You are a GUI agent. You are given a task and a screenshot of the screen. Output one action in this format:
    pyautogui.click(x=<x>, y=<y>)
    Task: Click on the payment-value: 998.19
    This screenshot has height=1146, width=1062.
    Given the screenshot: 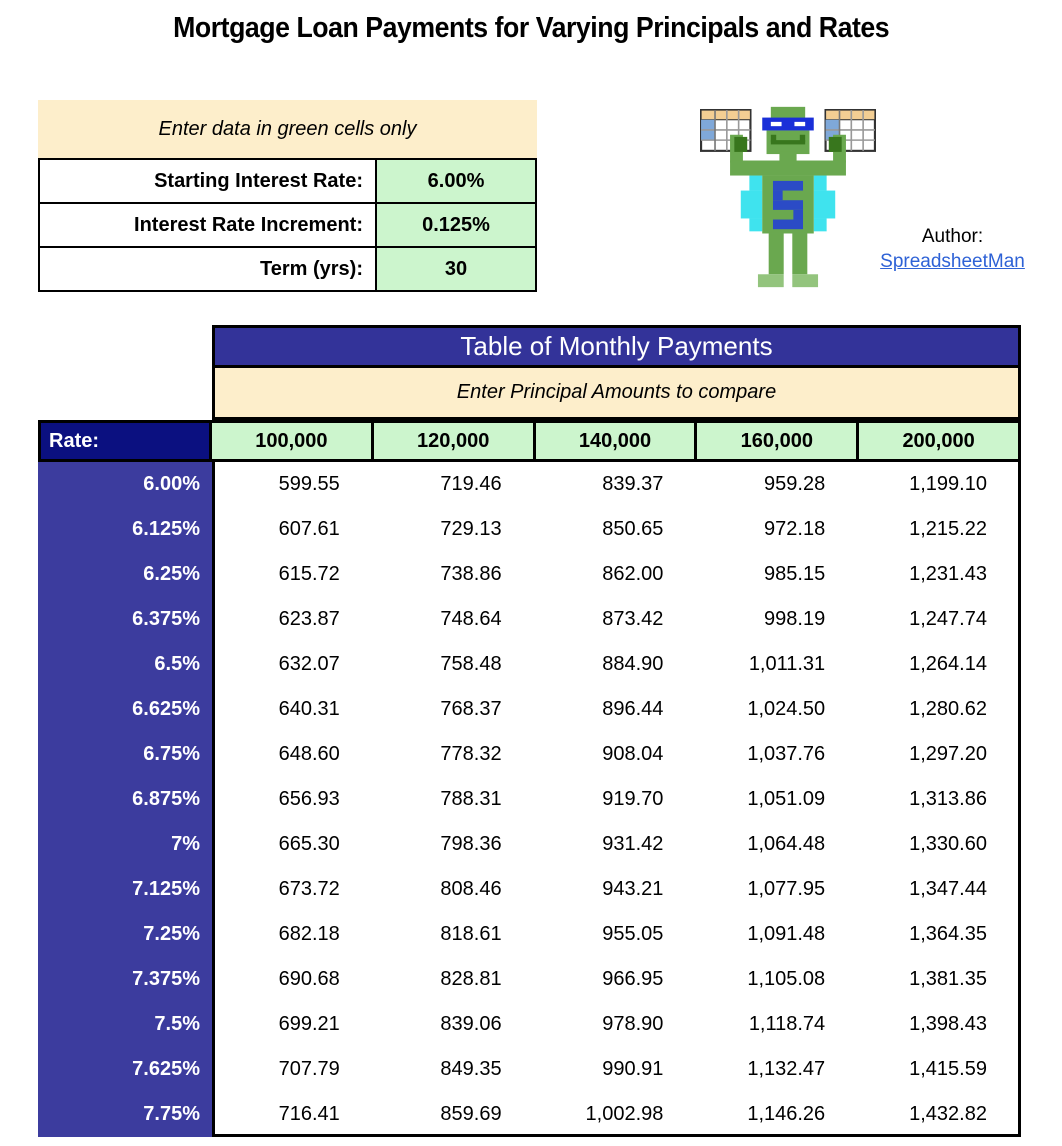 What is the action you would take?
    pyautogui.click(x=778, y=619)
    